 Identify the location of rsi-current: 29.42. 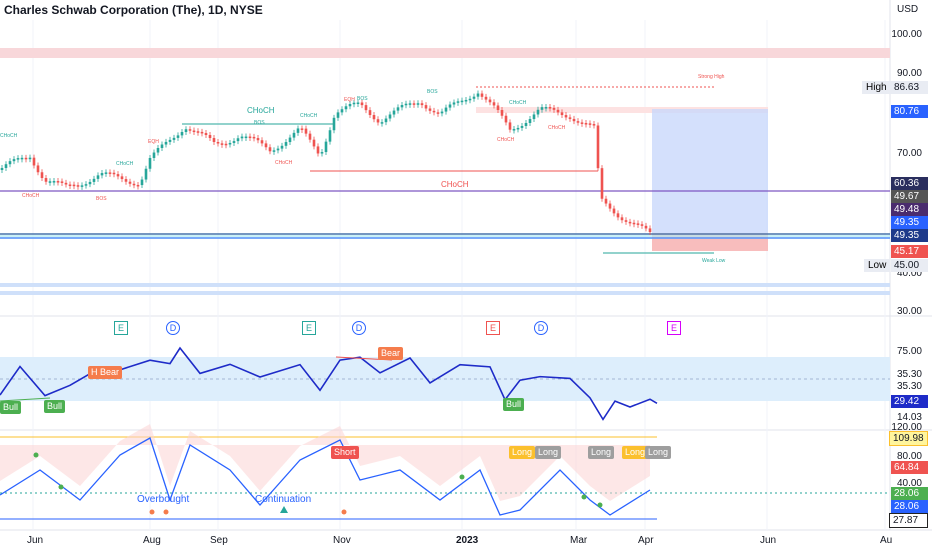
(909, 401).